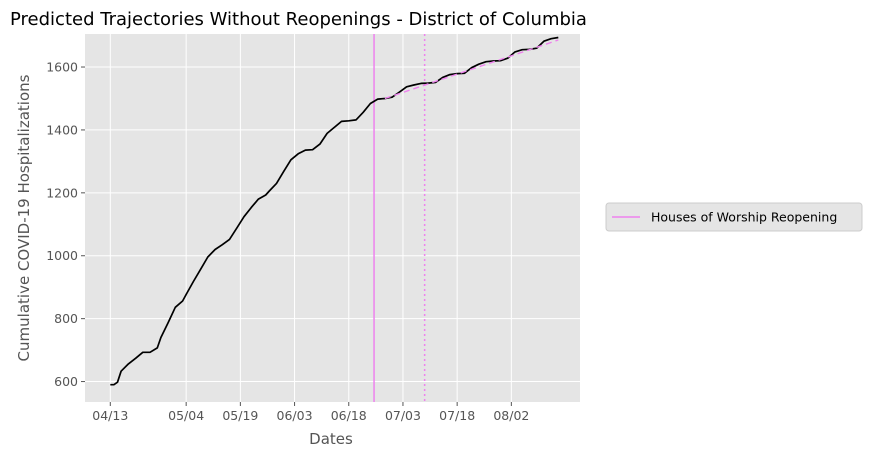 This screenshot has height=457, width=872. I want to click on series-line-predicted, so click(471, 69).